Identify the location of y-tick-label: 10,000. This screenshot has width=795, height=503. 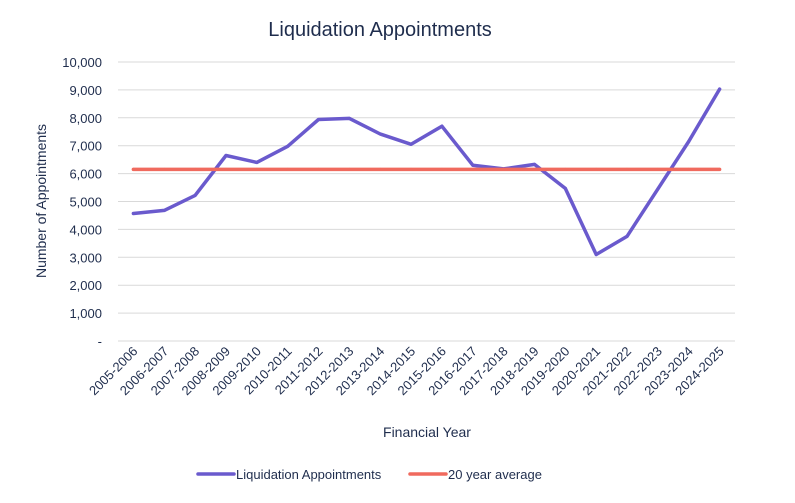
(82, 62).